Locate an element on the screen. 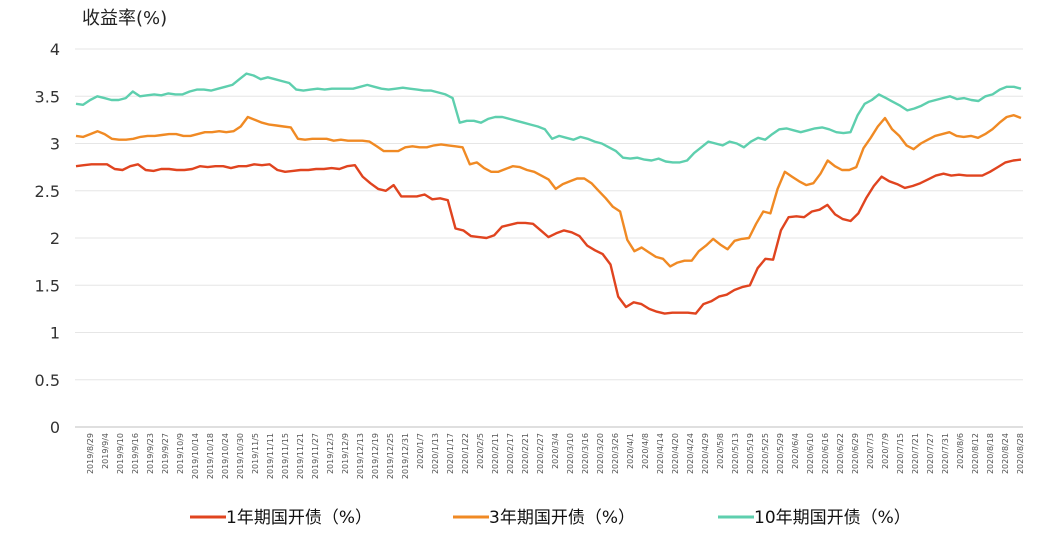 The image size is (1063, 537). x-tick-label: 2020/2/27 is located at coordinates (540, 453).